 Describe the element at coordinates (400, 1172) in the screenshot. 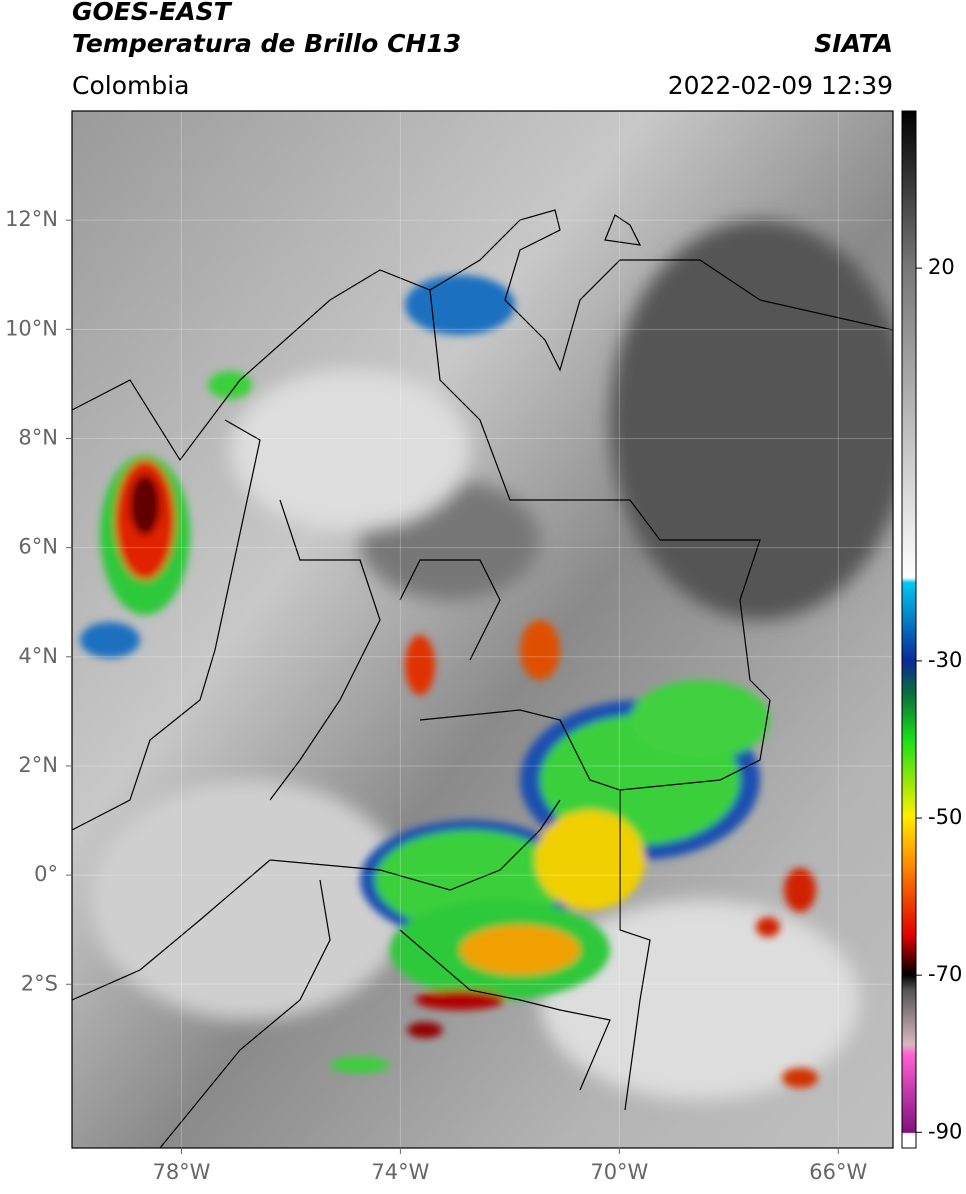

I see `x-tick-label: 74°W` at that location.